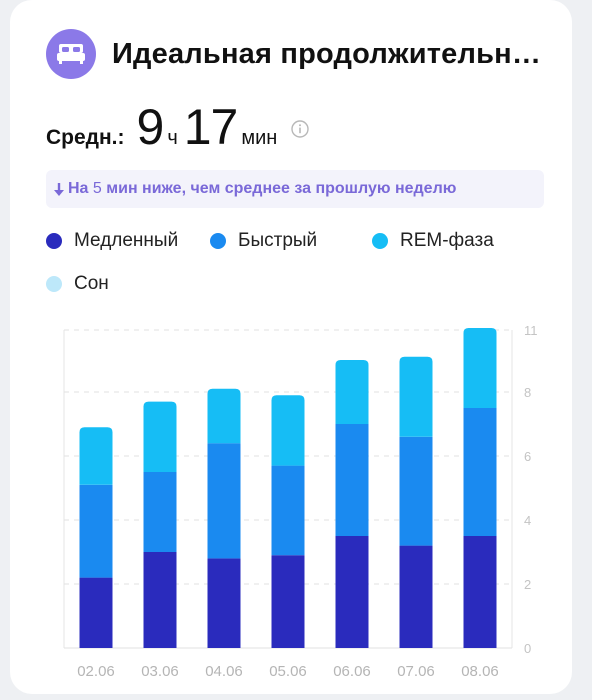 This screenshot has width=592, height=700. Describe the element at coordinates (416, 671) in the screenshot. I see `x-tick-label: 07.06` at that location.